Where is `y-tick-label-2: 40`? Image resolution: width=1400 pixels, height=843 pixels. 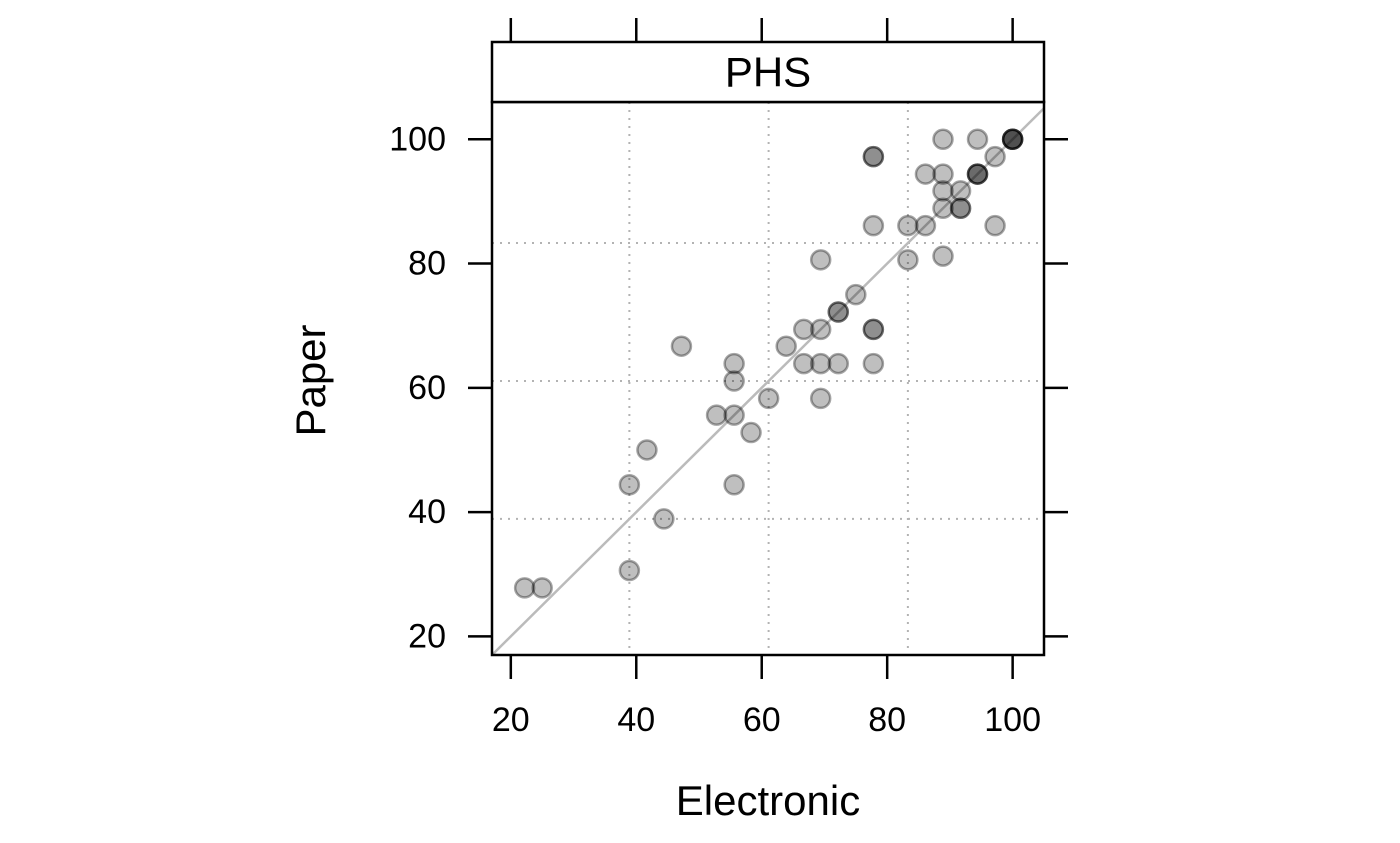
y-tick-label-2: 40 is located at coordinates (427, 512).